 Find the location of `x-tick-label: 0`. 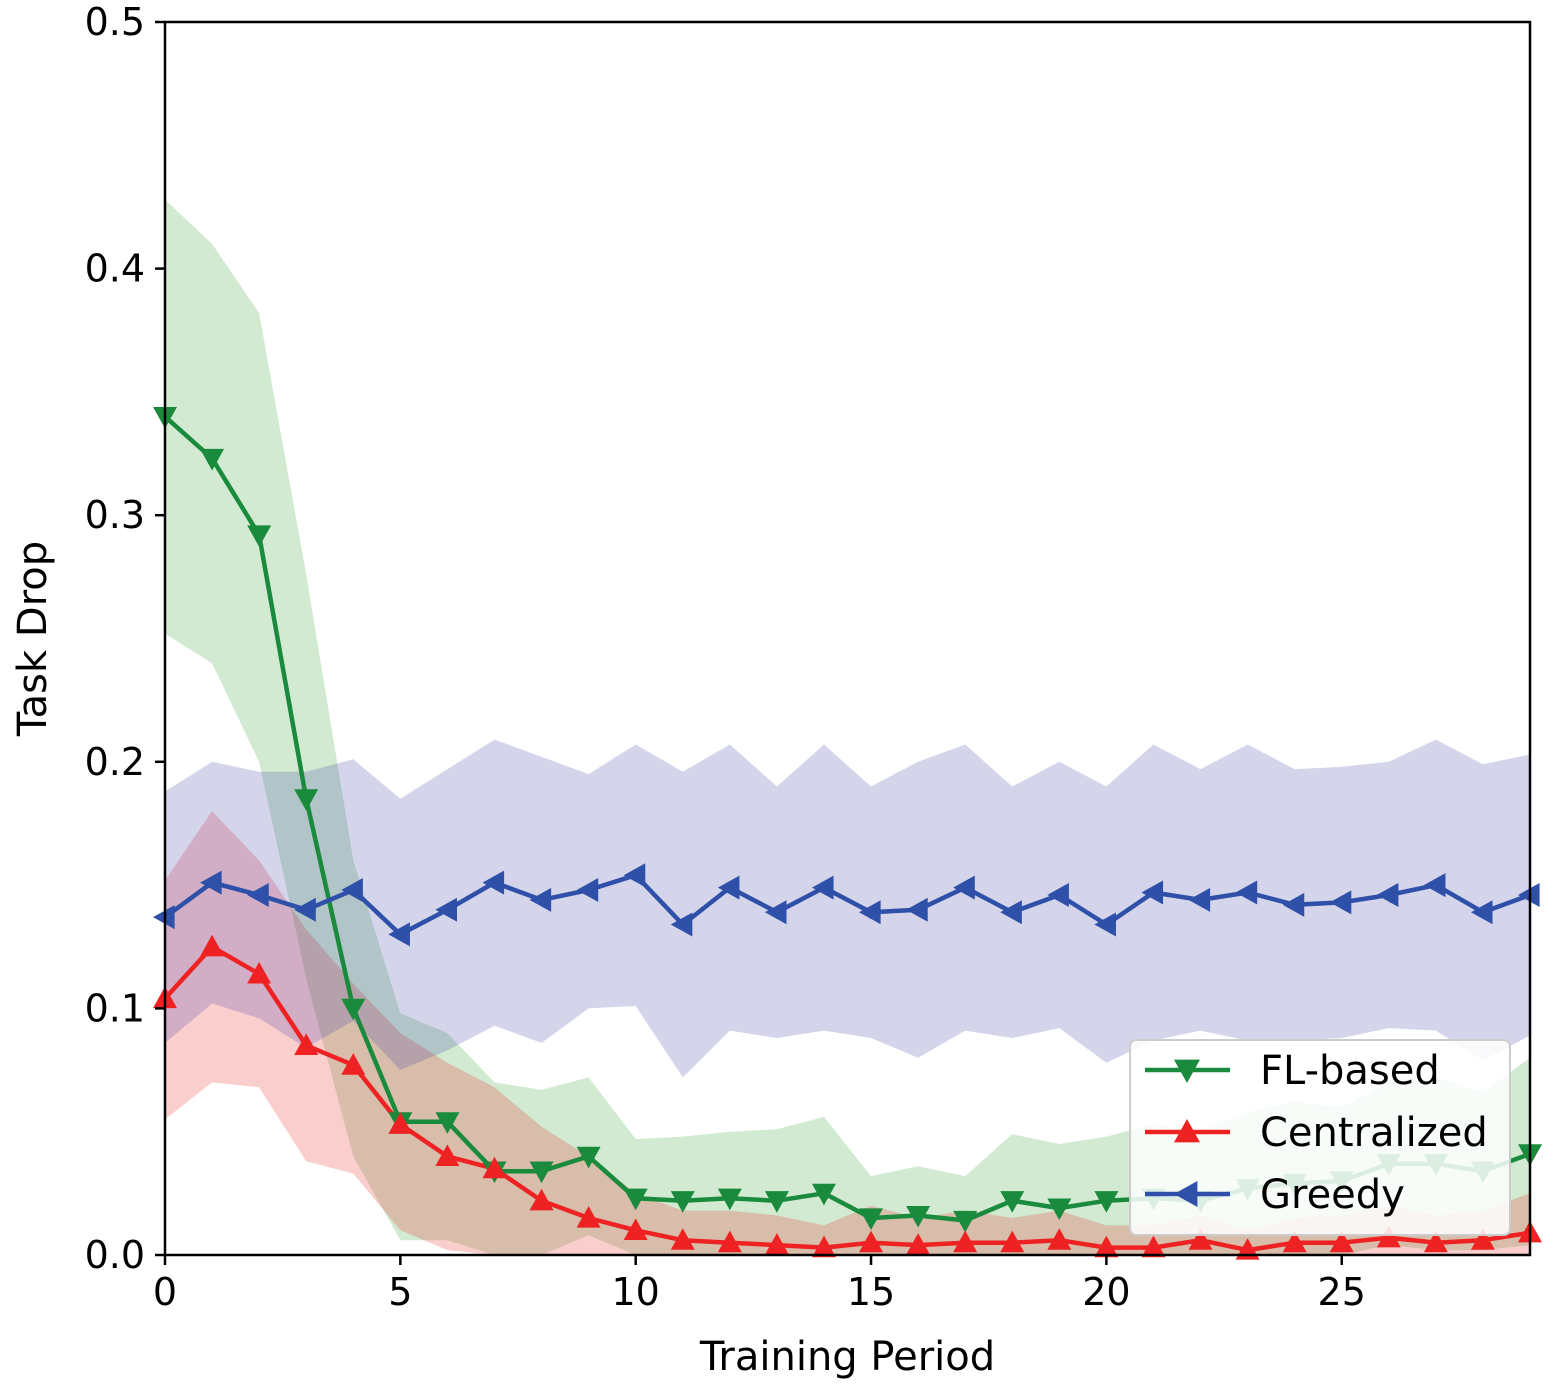

x-tick-label: 0 is located at coordinates (165, 1292).